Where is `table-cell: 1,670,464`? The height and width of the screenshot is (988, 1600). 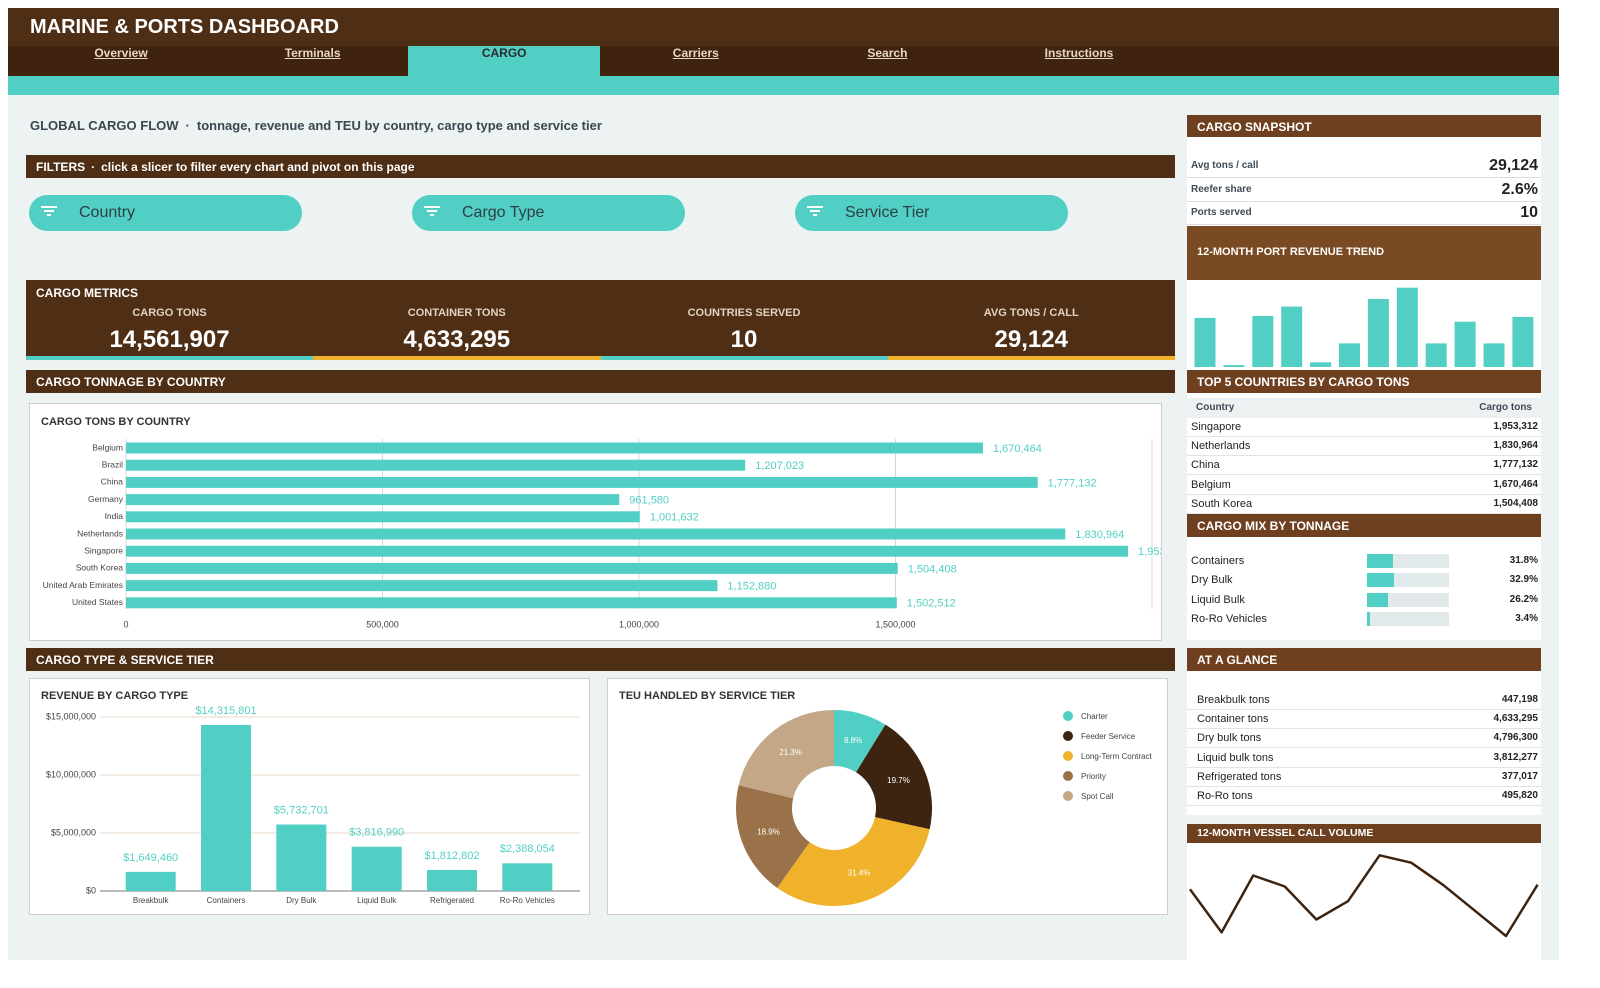 table-cell: 1,670,464 is located at coordinates (1516, 484).